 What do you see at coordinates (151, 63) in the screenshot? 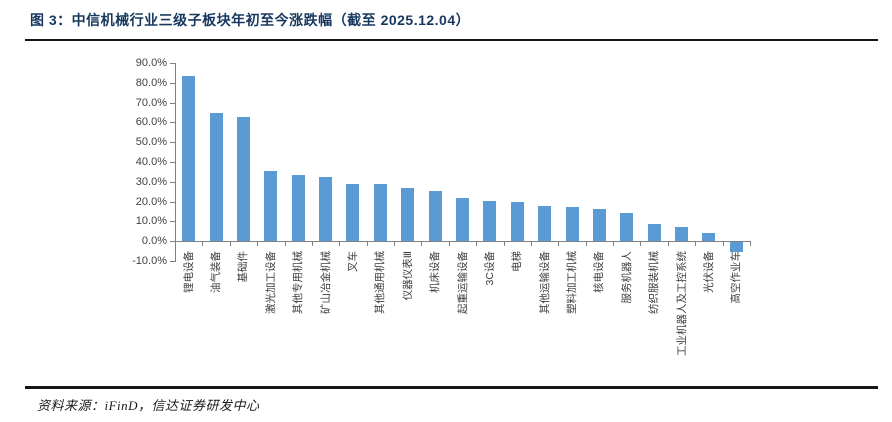
I see `y-axis-tick-label: 90.0%` at bounding box center [151, 63].